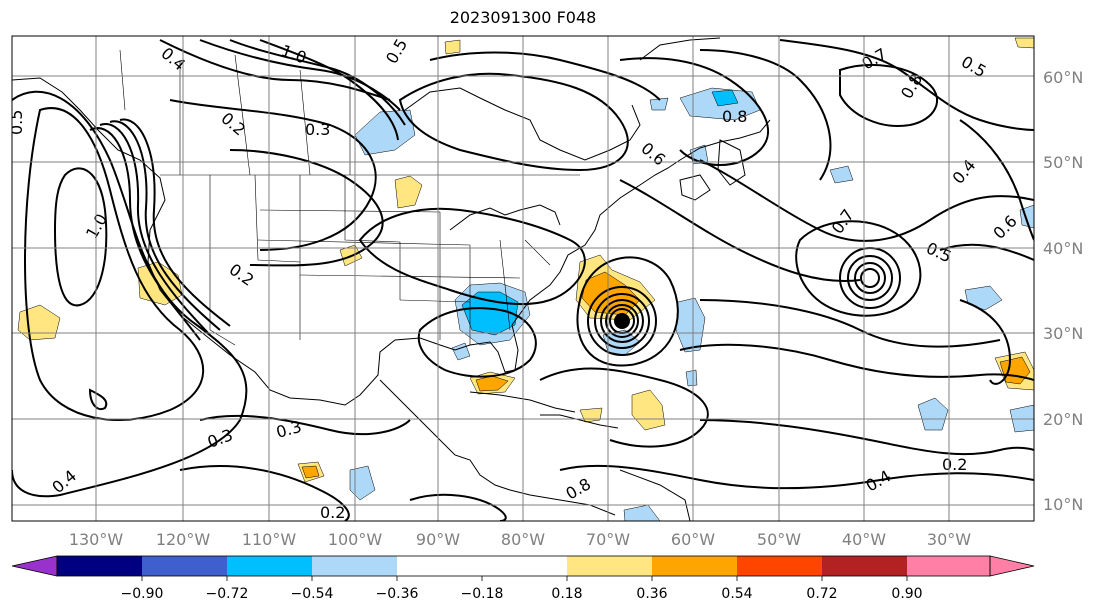 The image size is (1105, 615). Describe the element at coordinates (227, 594) in the screenshot. I see `colorbar-tick-label: −0.72` at that location.